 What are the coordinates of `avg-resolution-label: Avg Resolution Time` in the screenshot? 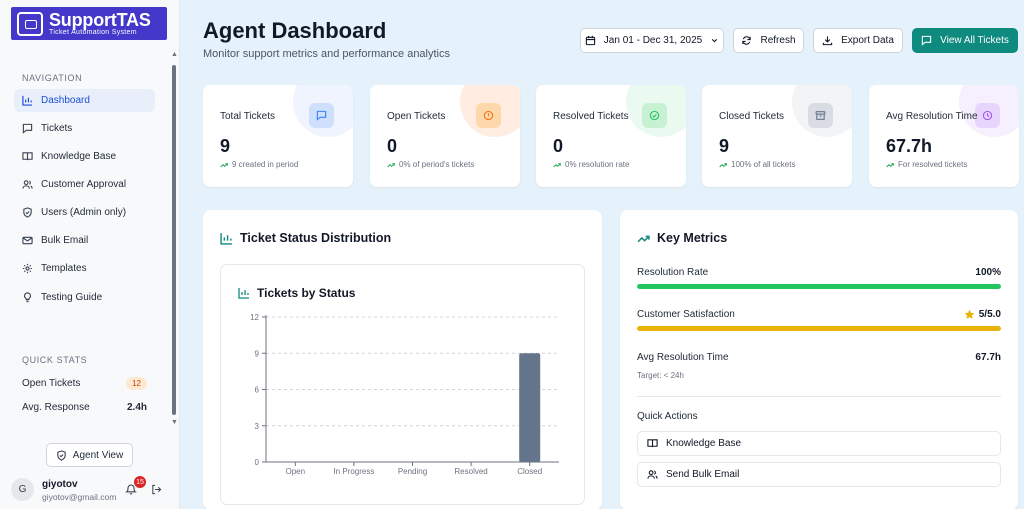 It's located at (683, 357).